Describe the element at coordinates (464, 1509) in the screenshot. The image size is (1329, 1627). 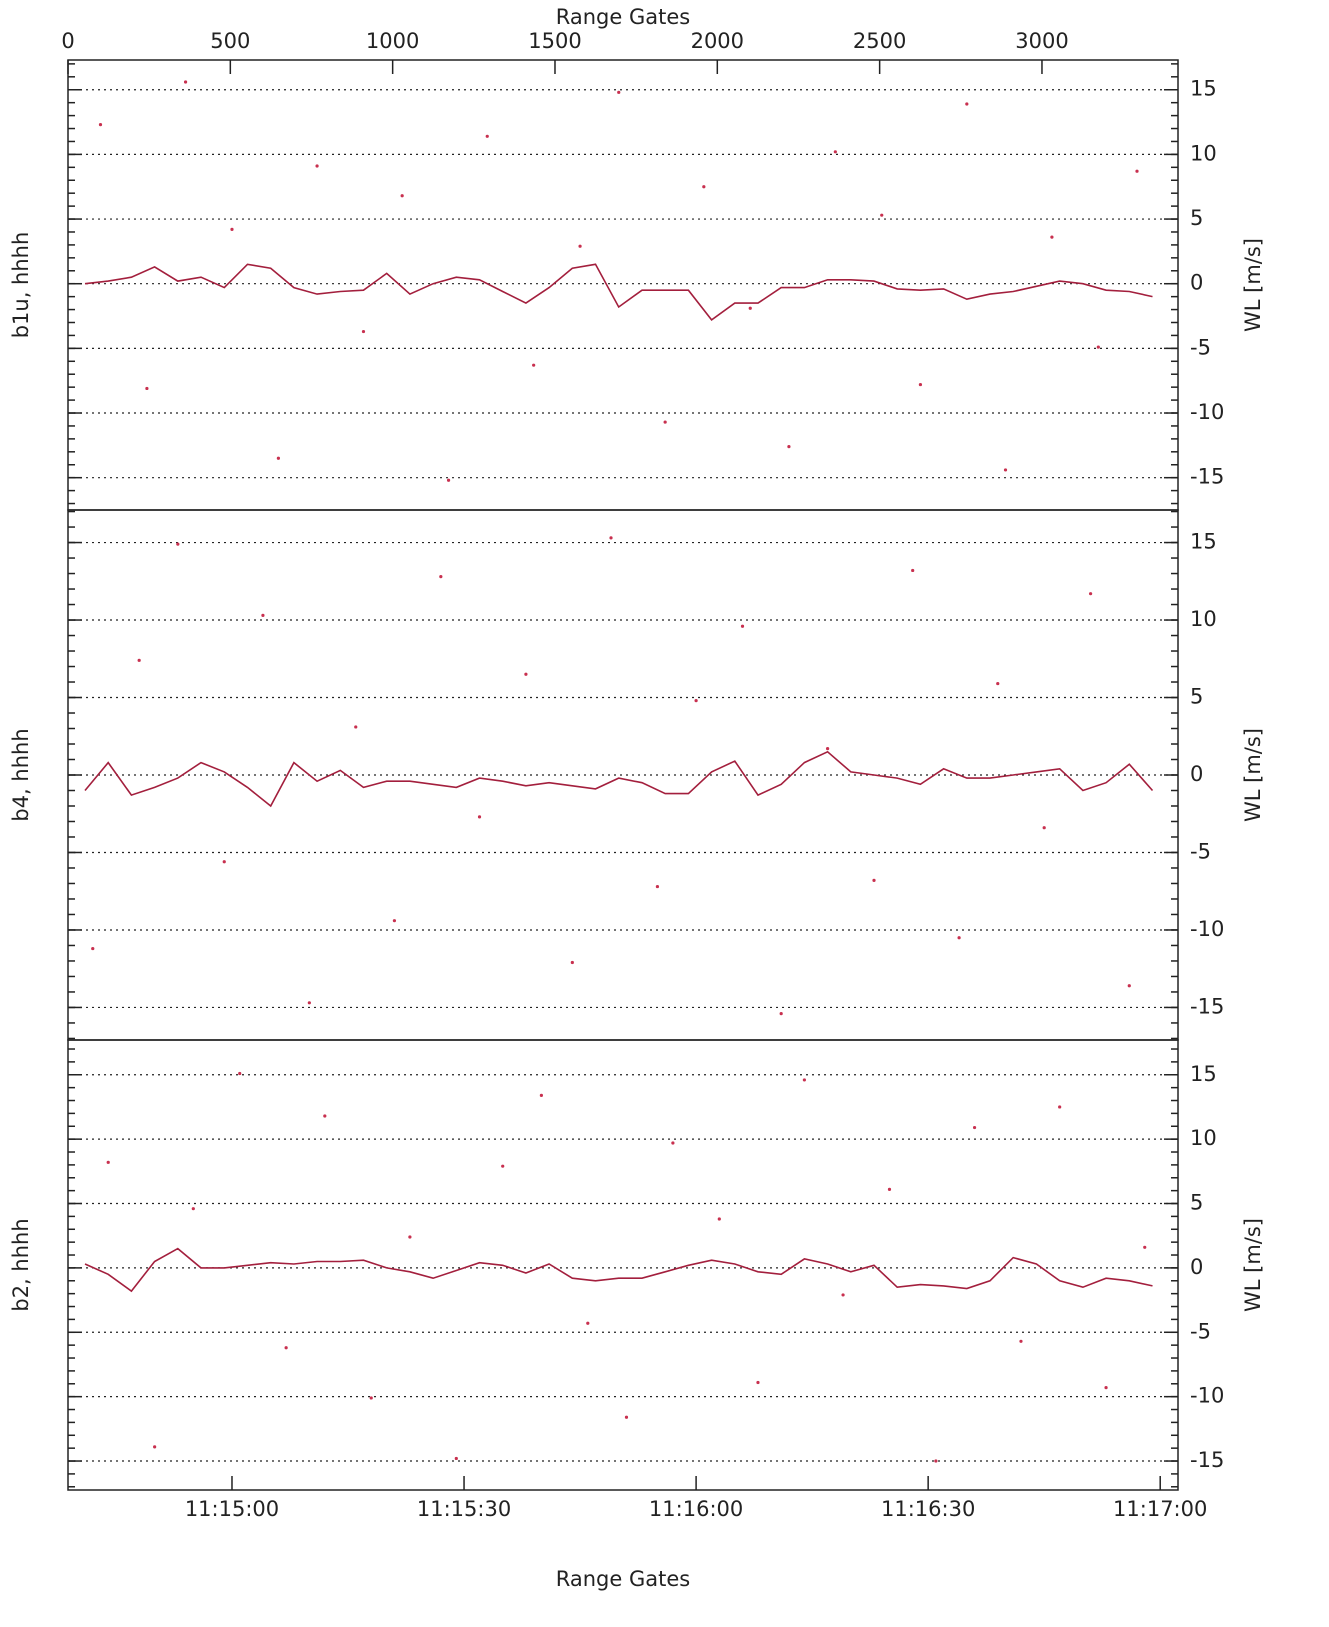
I see `x-tick-label: 11:15:30` at that location.